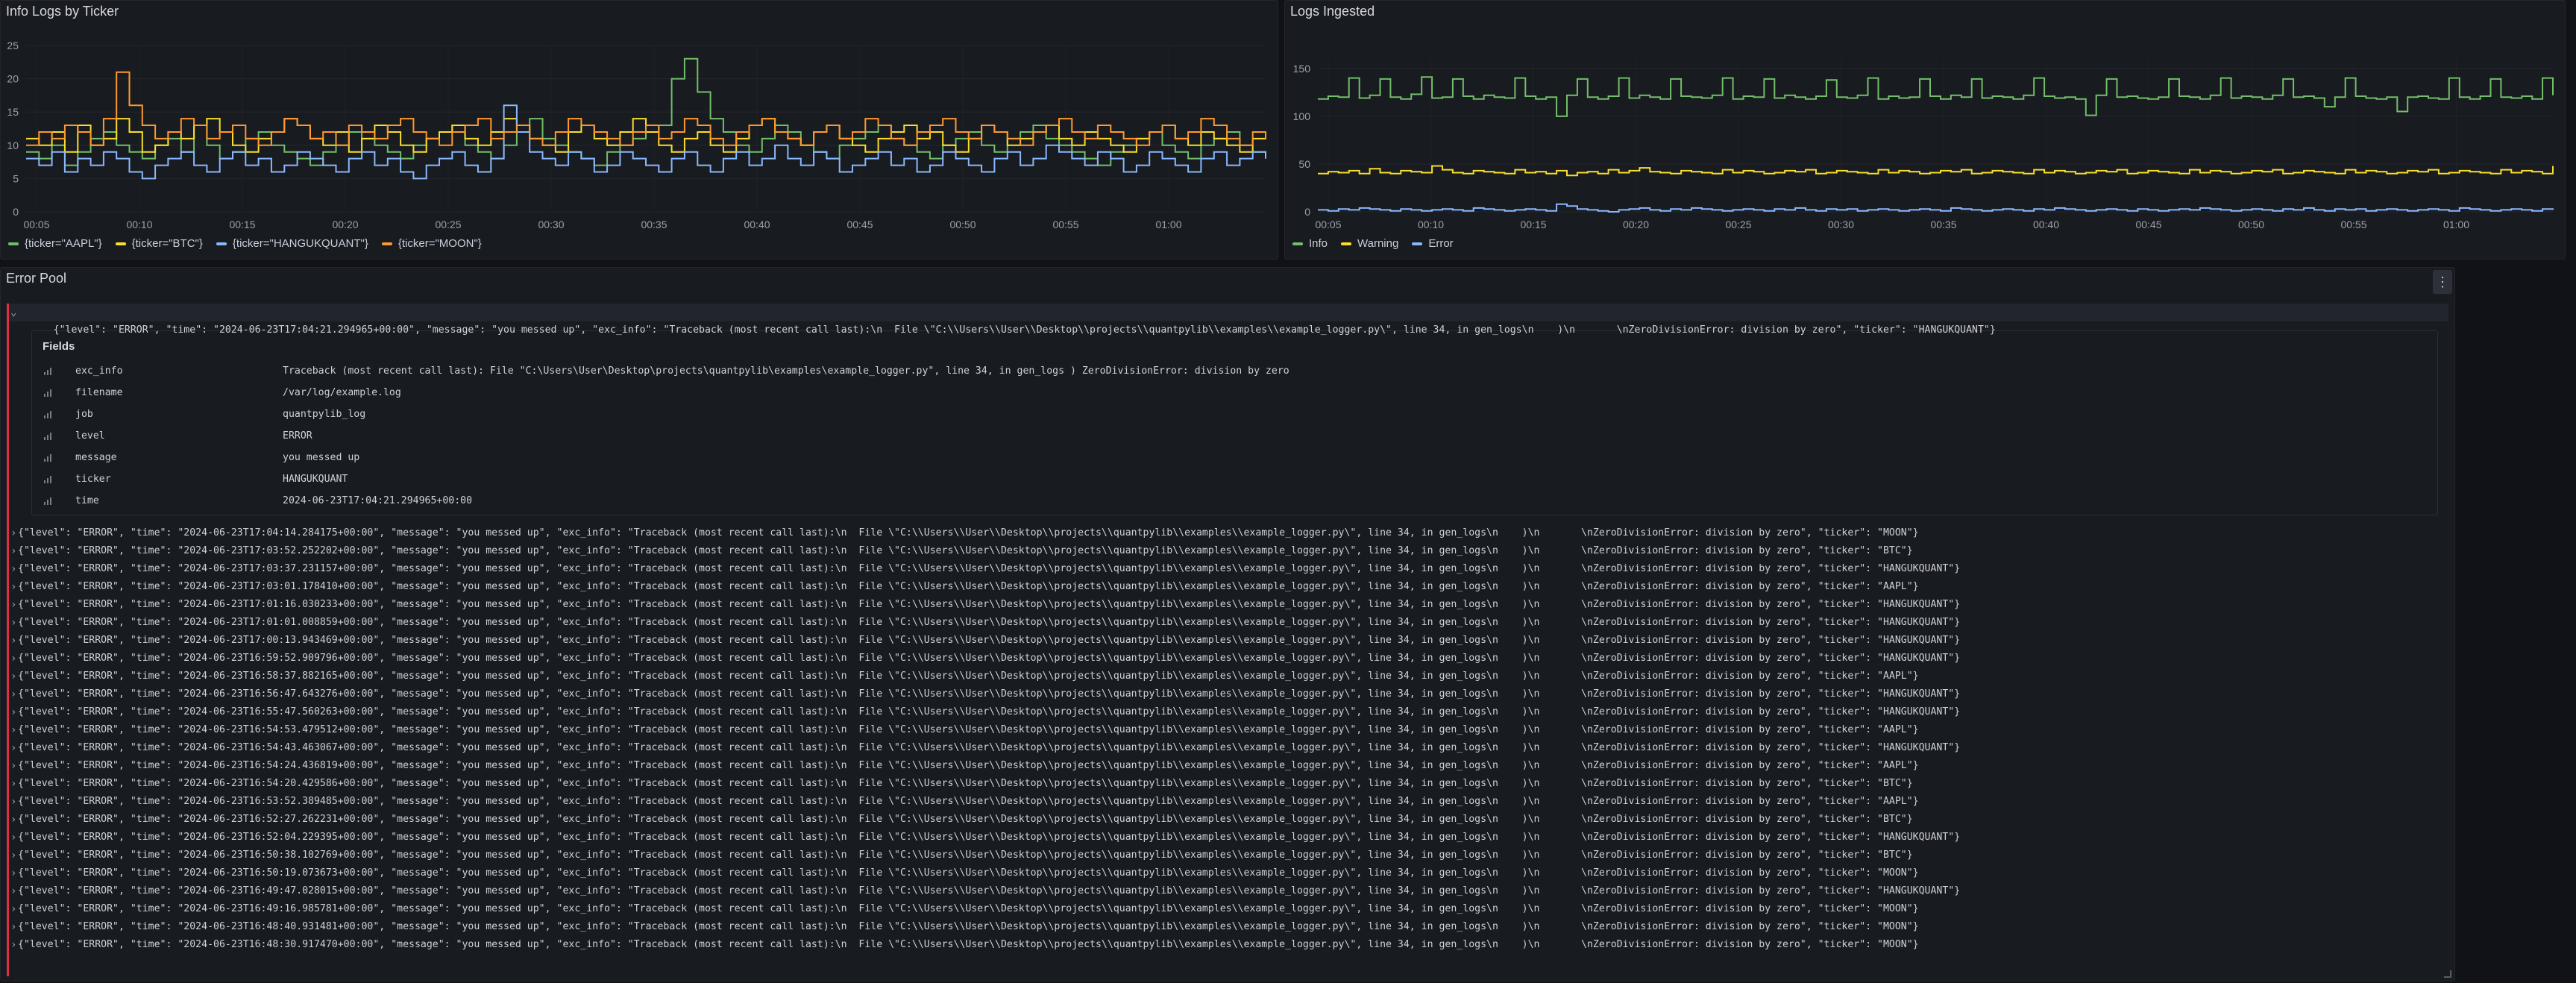  I want to click on chevron-down-icon: ⌄, so click(13, 312).